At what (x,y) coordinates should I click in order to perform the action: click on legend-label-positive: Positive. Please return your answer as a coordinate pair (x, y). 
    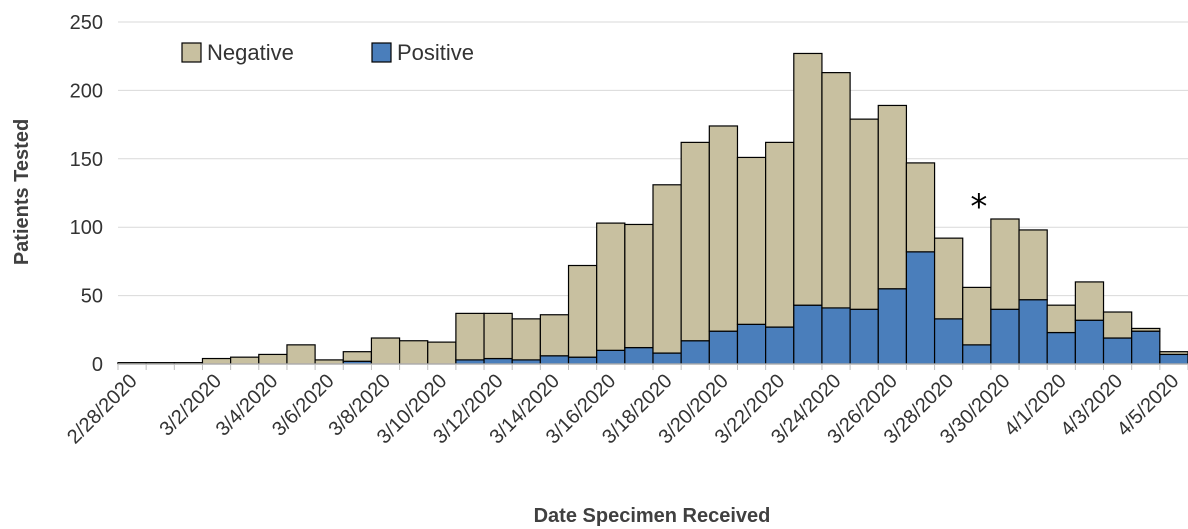
    Looking at the image, I should click on (435, 52).